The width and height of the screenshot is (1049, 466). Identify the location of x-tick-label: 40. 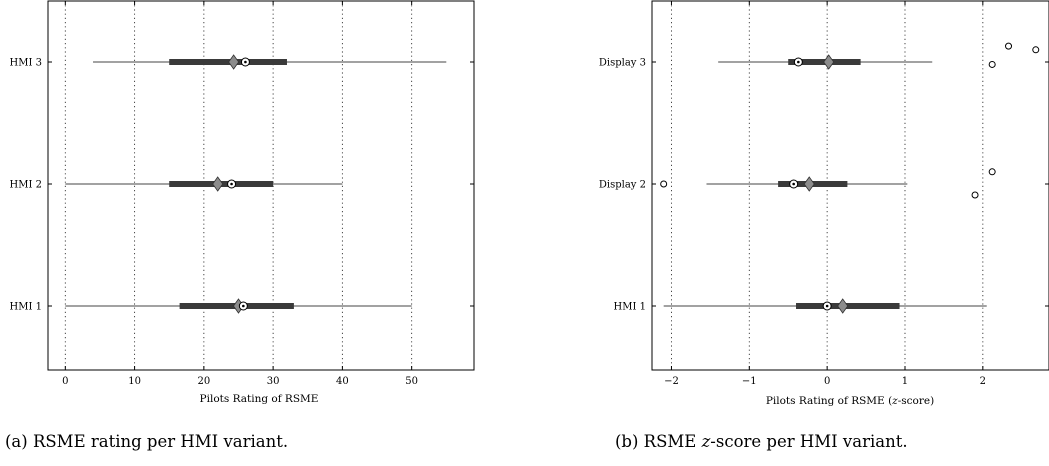
(342, 381).